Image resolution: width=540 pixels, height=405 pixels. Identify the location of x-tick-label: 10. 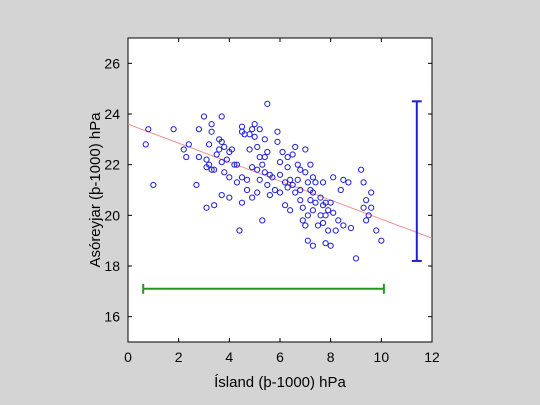
(382, 357).